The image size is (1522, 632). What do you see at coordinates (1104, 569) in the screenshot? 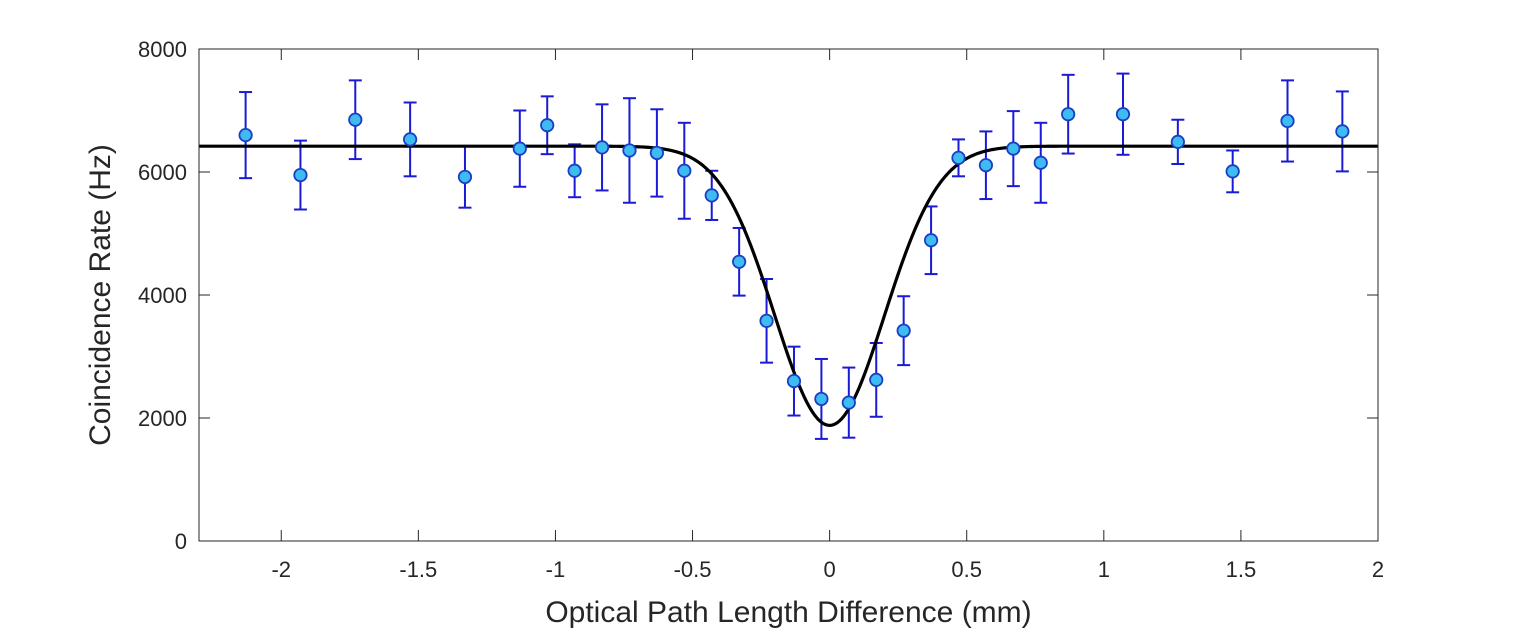
I see `x-tick-label: 1` at bounding box center [1104, 569].